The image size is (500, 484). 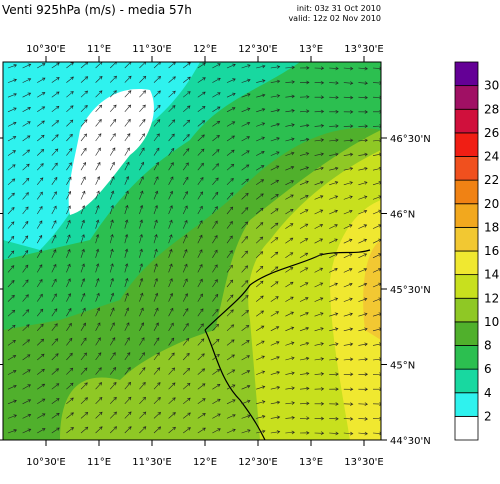 What do you see at coordinates (99, 462) in the screenshot?
I see `lon-label-bottom: 11°E` at bounding box center [99, 462].